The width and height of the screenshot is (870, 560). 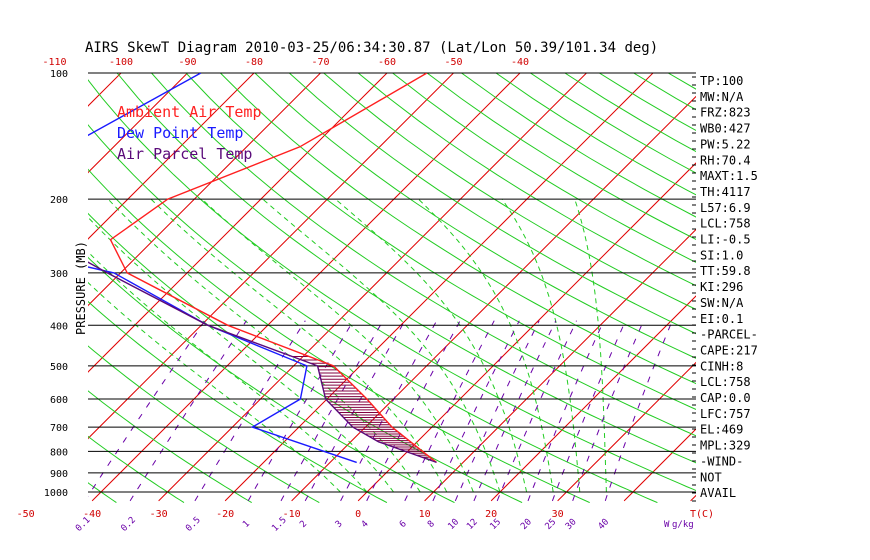 What do you see at coordinates (725, 446) in the screenshot?
I see `index-entry: MPL:329` at bounding box center [725, 446].